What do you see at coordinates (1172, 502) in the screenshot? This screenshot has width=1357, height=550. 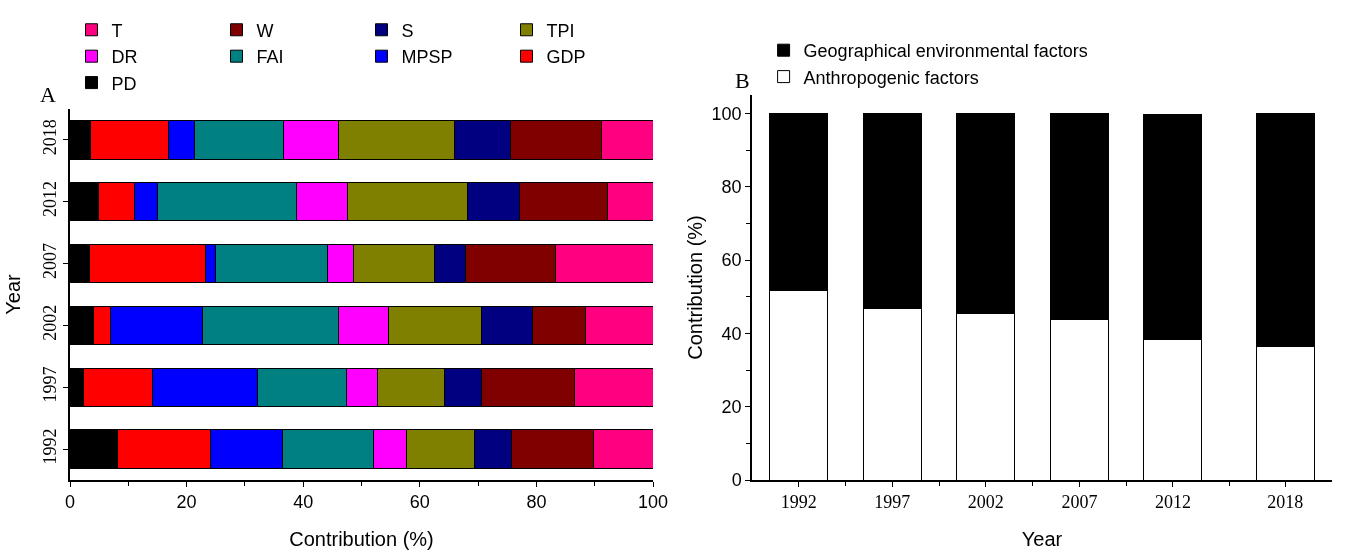 I see `x-tick-label: 2012` at bounding box center [1172, 502].